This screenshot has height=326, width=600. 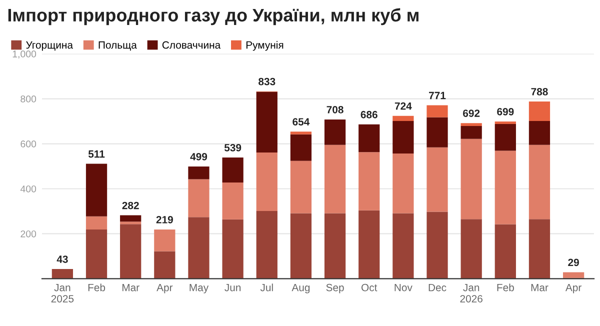 What do you see at coordinates (265, 46) in the screenshot?
I see `legend-label: Румунія` at bounding box center [265, 46].